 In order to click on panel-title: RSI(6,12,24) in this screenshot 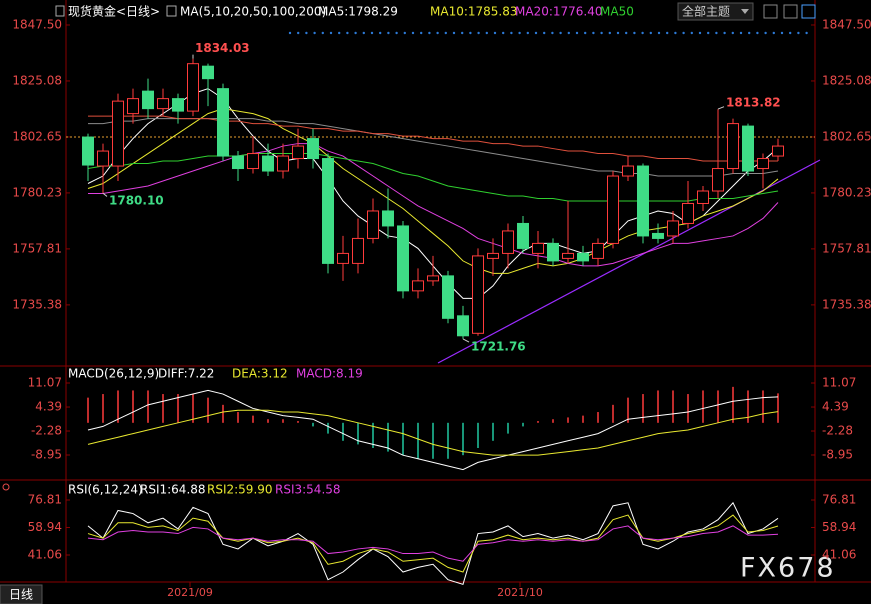, I will do `click(105, 490)`.